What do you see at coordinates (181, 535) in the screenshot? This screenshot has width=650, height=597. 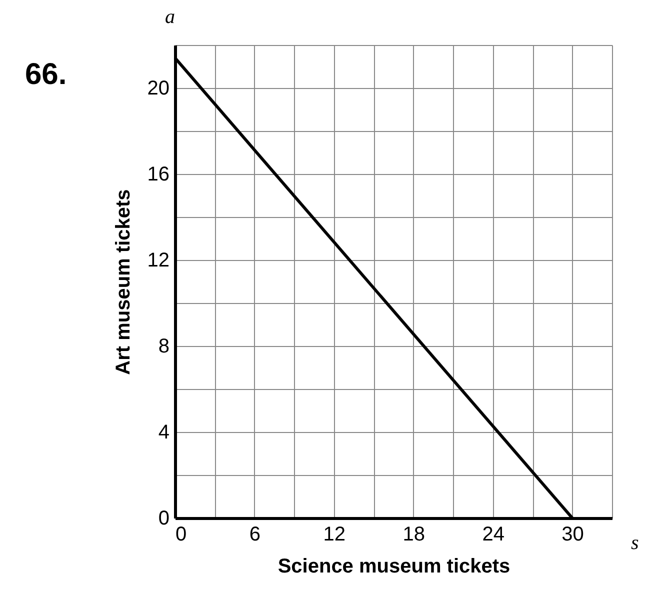 I see `x-tick-label: 0` at bounding box center [181, 535].